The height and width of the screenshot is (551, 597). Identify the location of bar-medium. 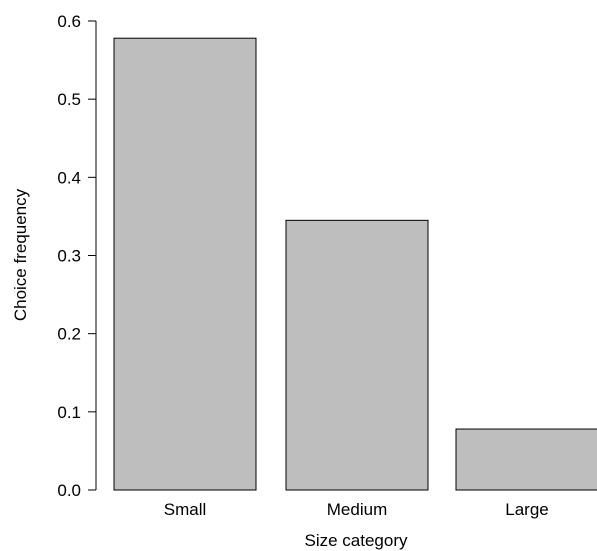
(357, 355).